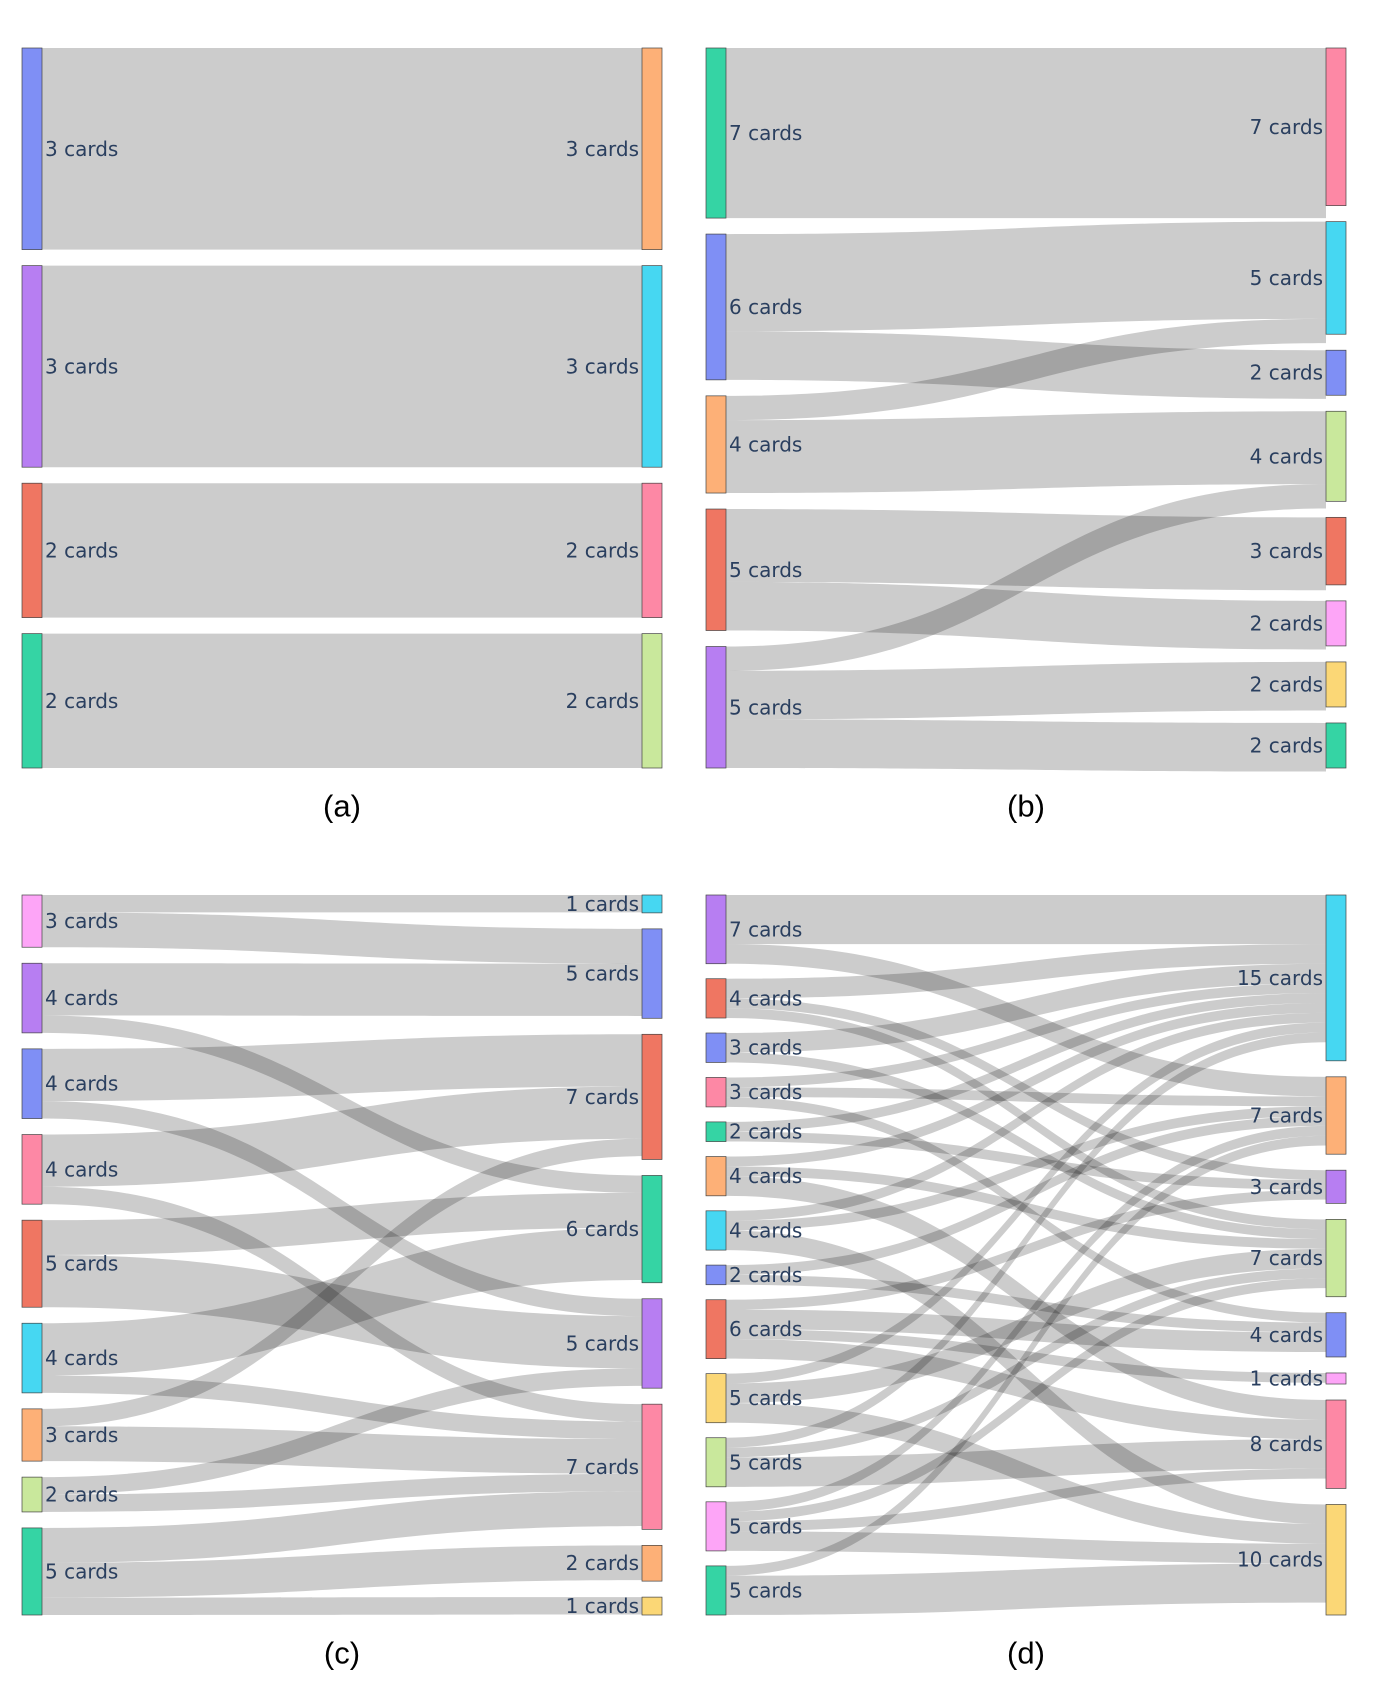  What do you see at coordinates (342, 806) in the screenshot?
I see `panel-caption: (a)` at bounding box center [342, 806].